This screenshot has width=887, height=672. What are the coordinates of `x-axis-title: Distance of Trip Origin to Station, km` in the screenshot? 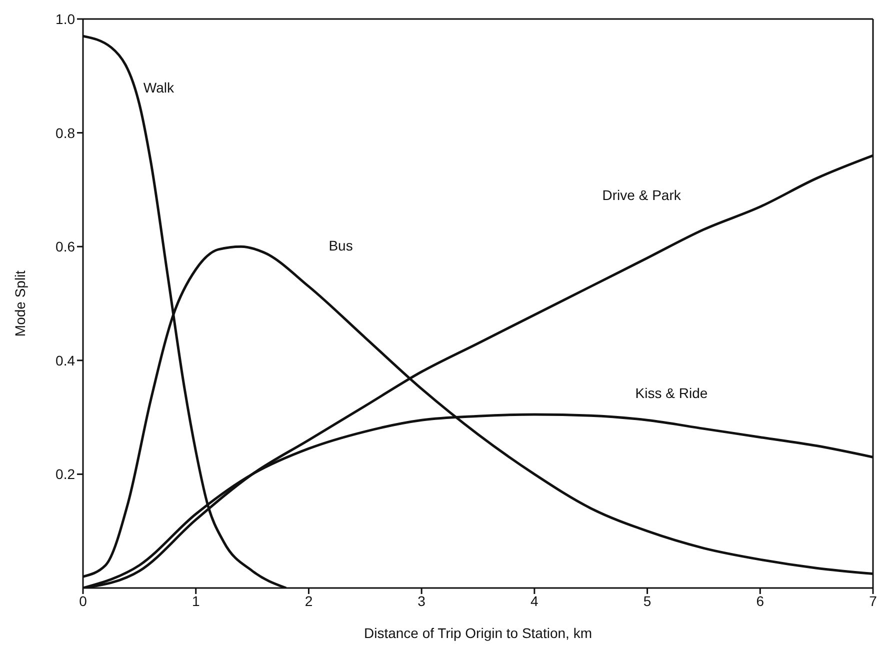 It's located at (478, 633).